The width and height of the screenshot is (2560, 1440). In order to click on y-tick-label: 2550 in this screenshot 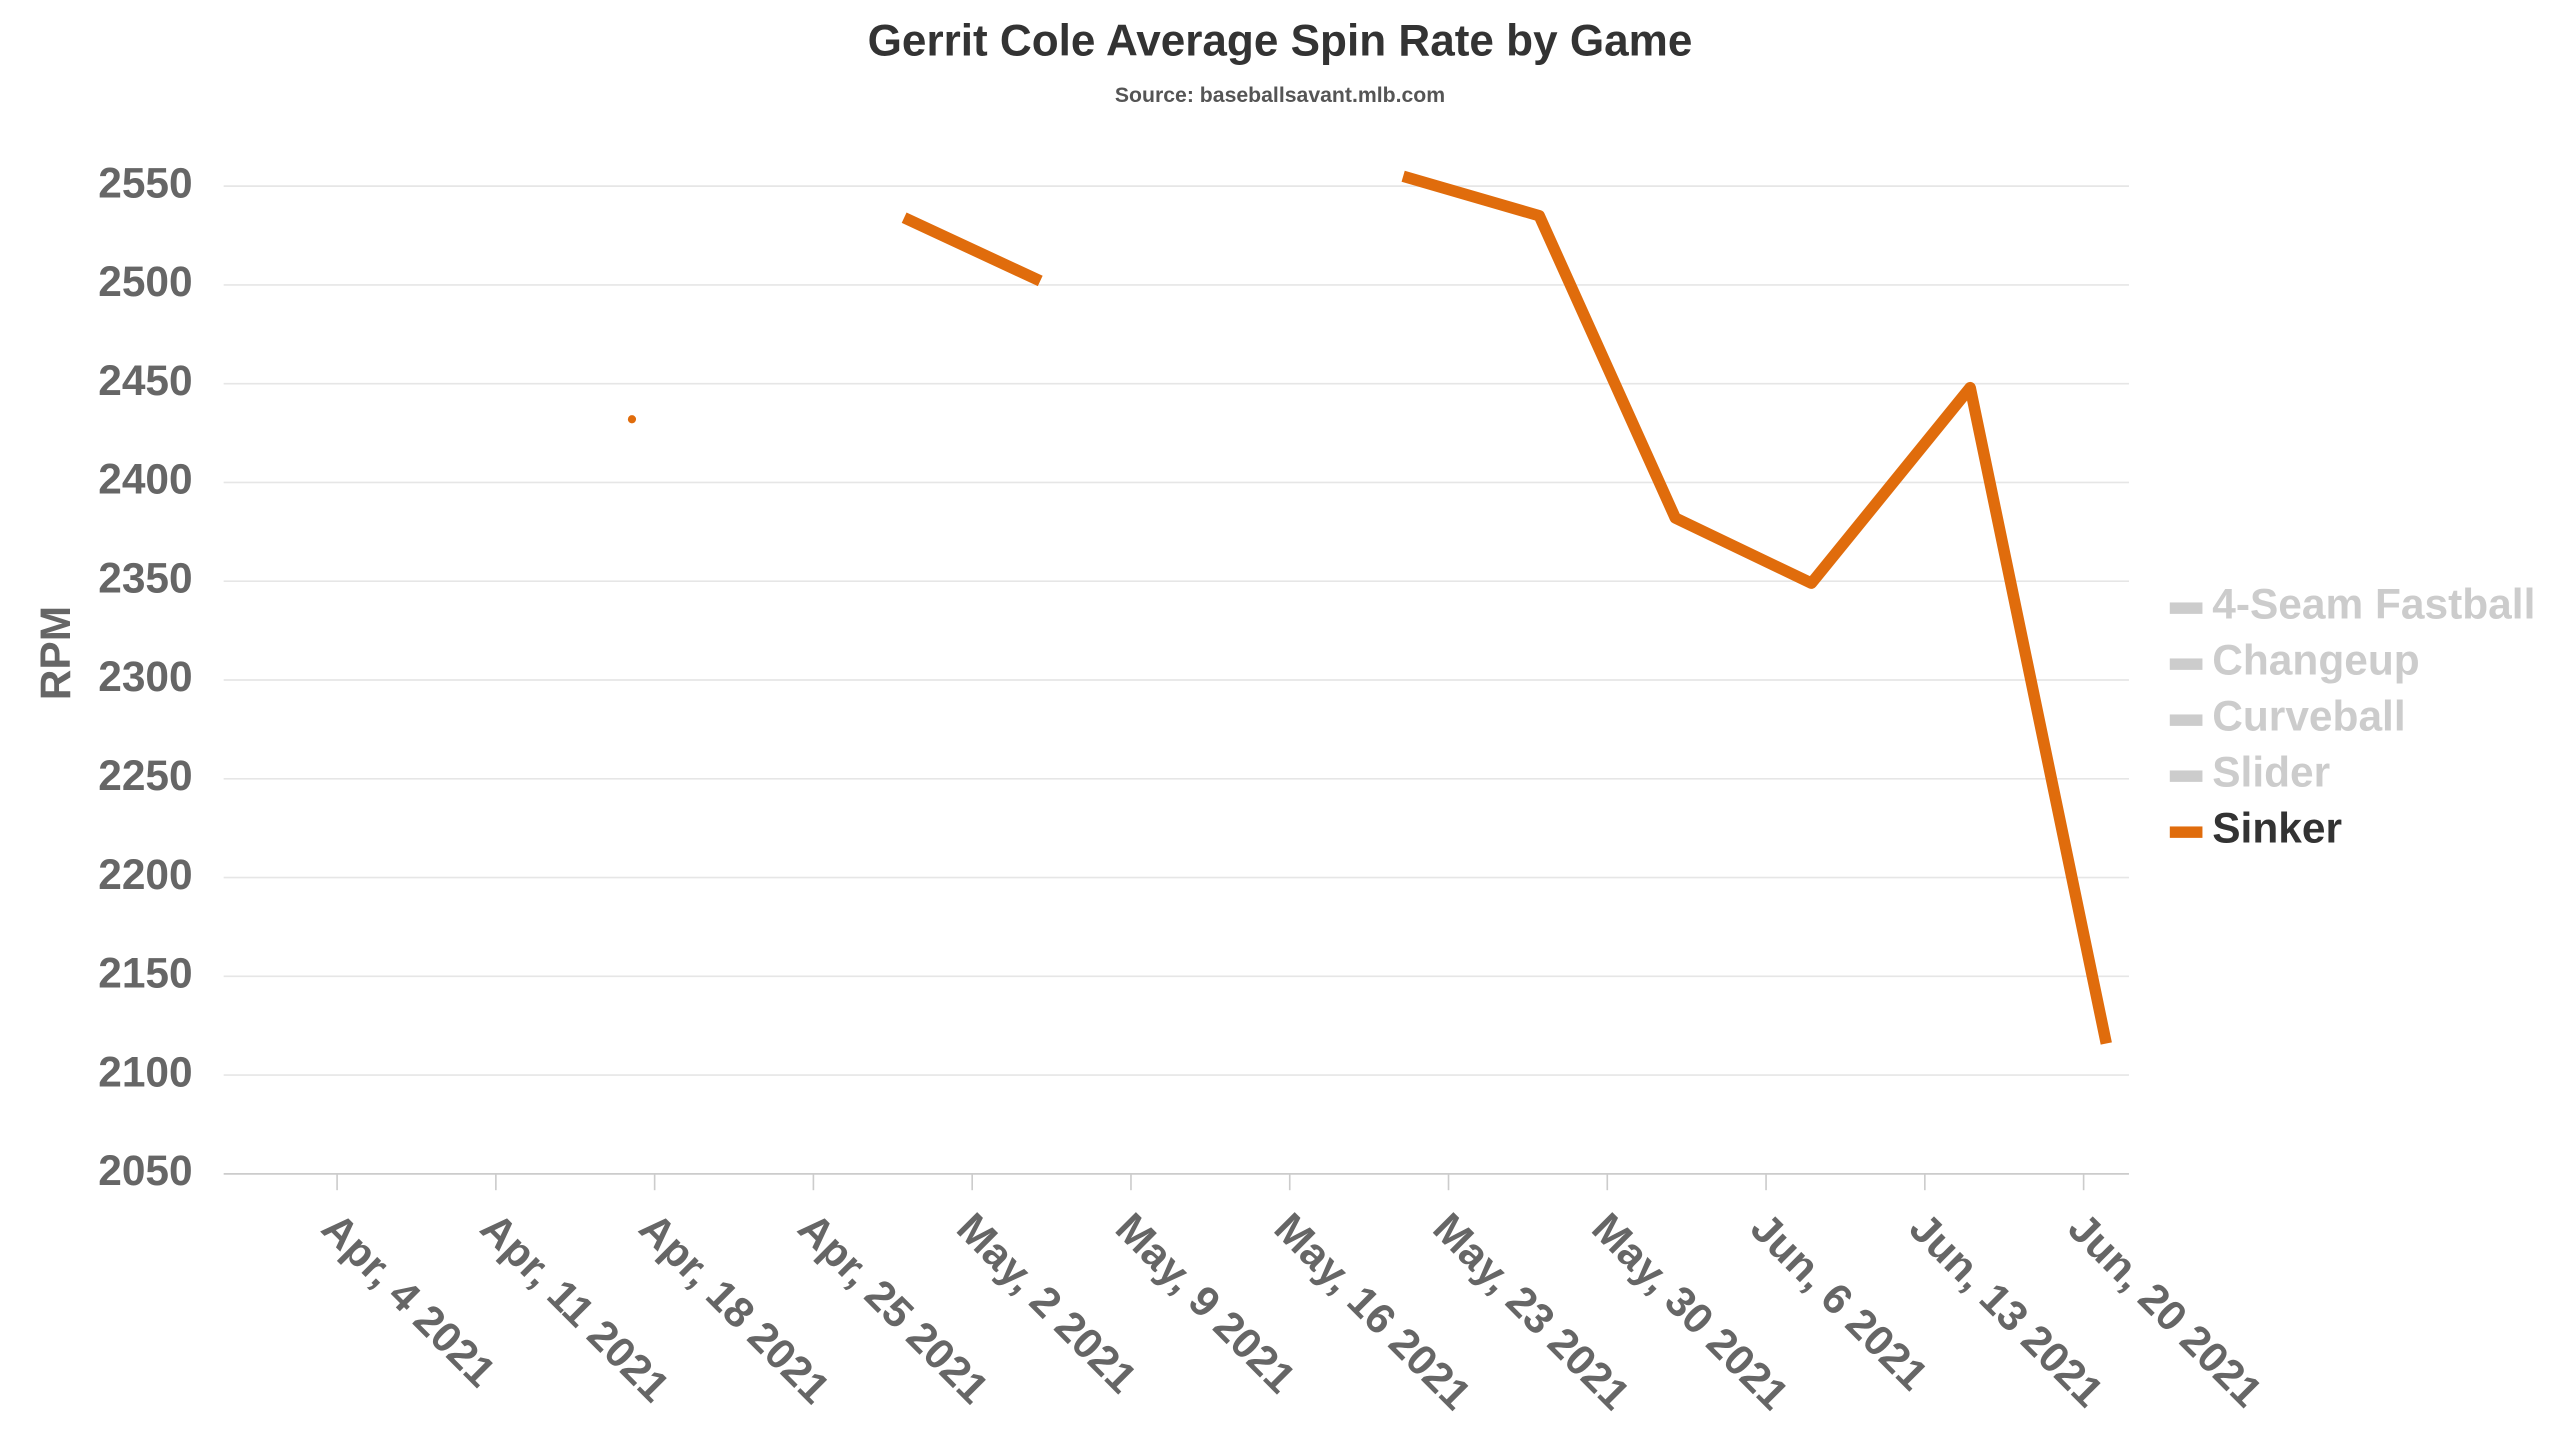, I will do `click(145, 182)`.